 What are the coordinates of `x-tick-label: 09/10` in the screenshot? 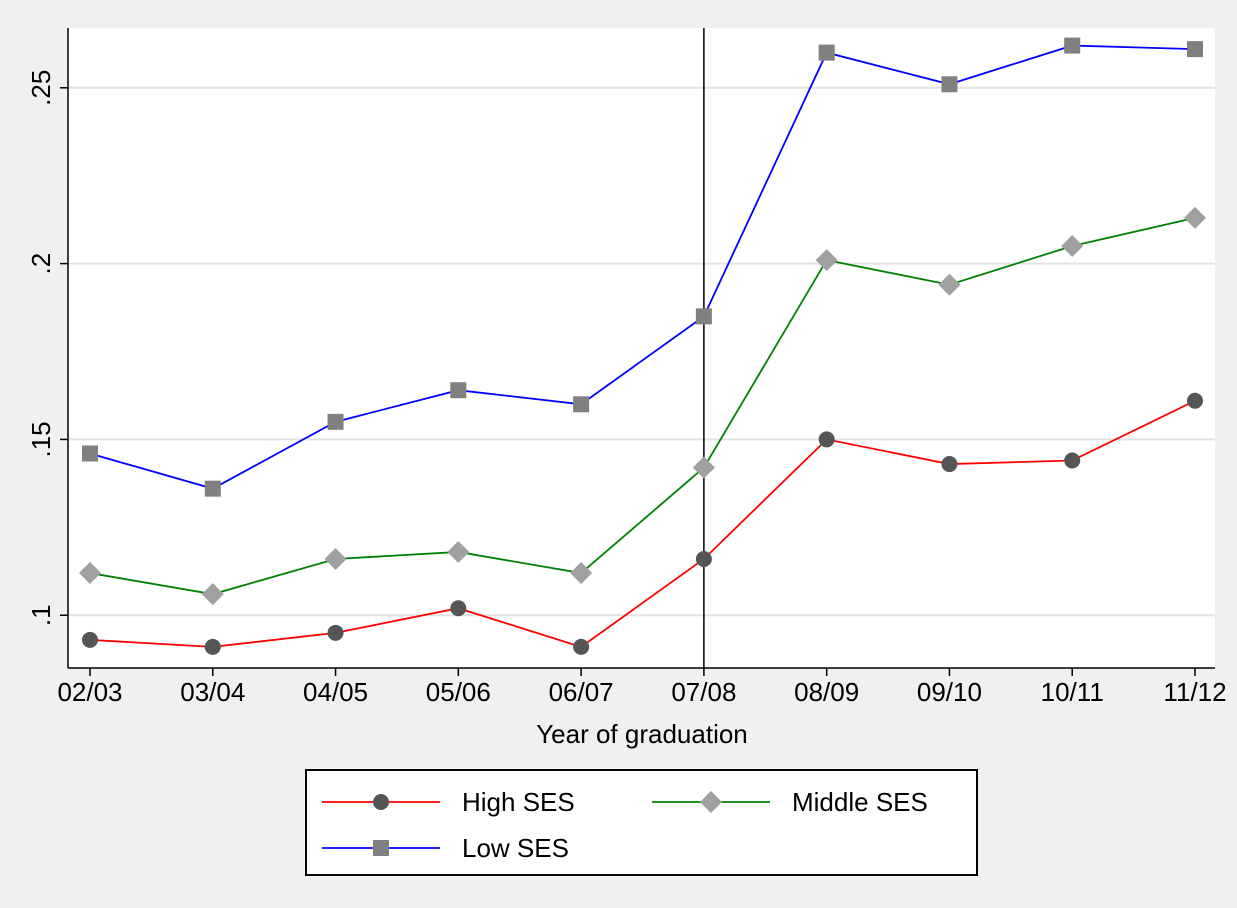 It's located at (949, 692).